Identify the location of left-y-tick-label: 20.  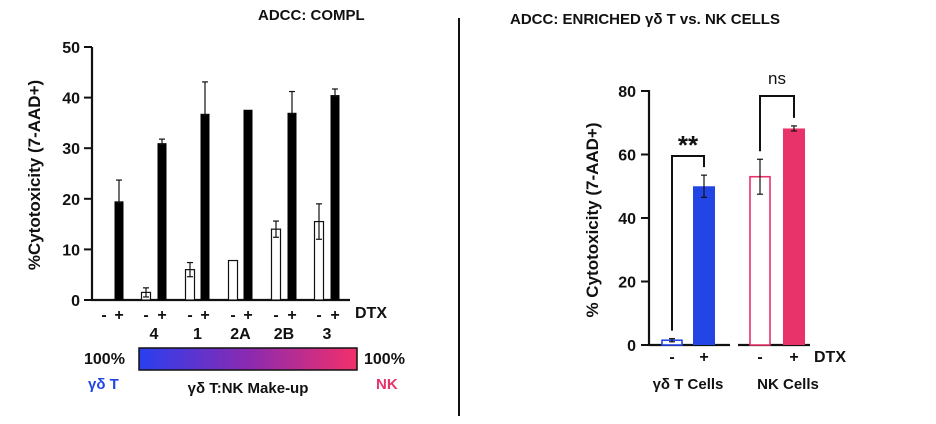
(71, 200).